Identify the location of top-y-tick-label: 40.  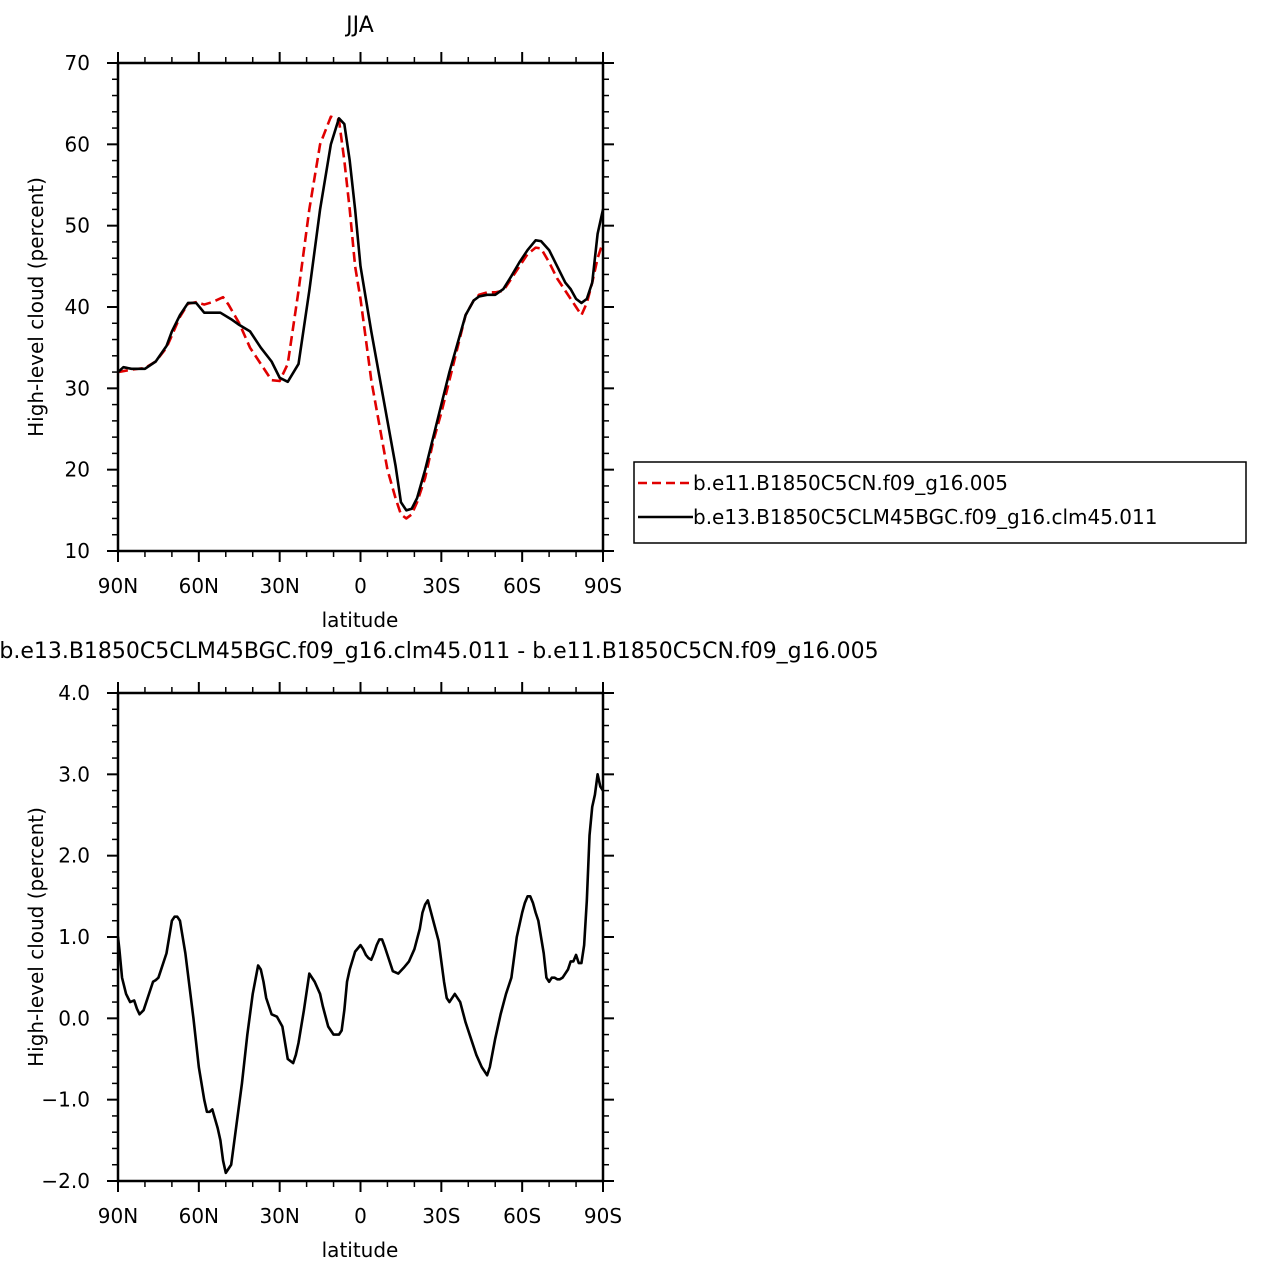
(77, 307).